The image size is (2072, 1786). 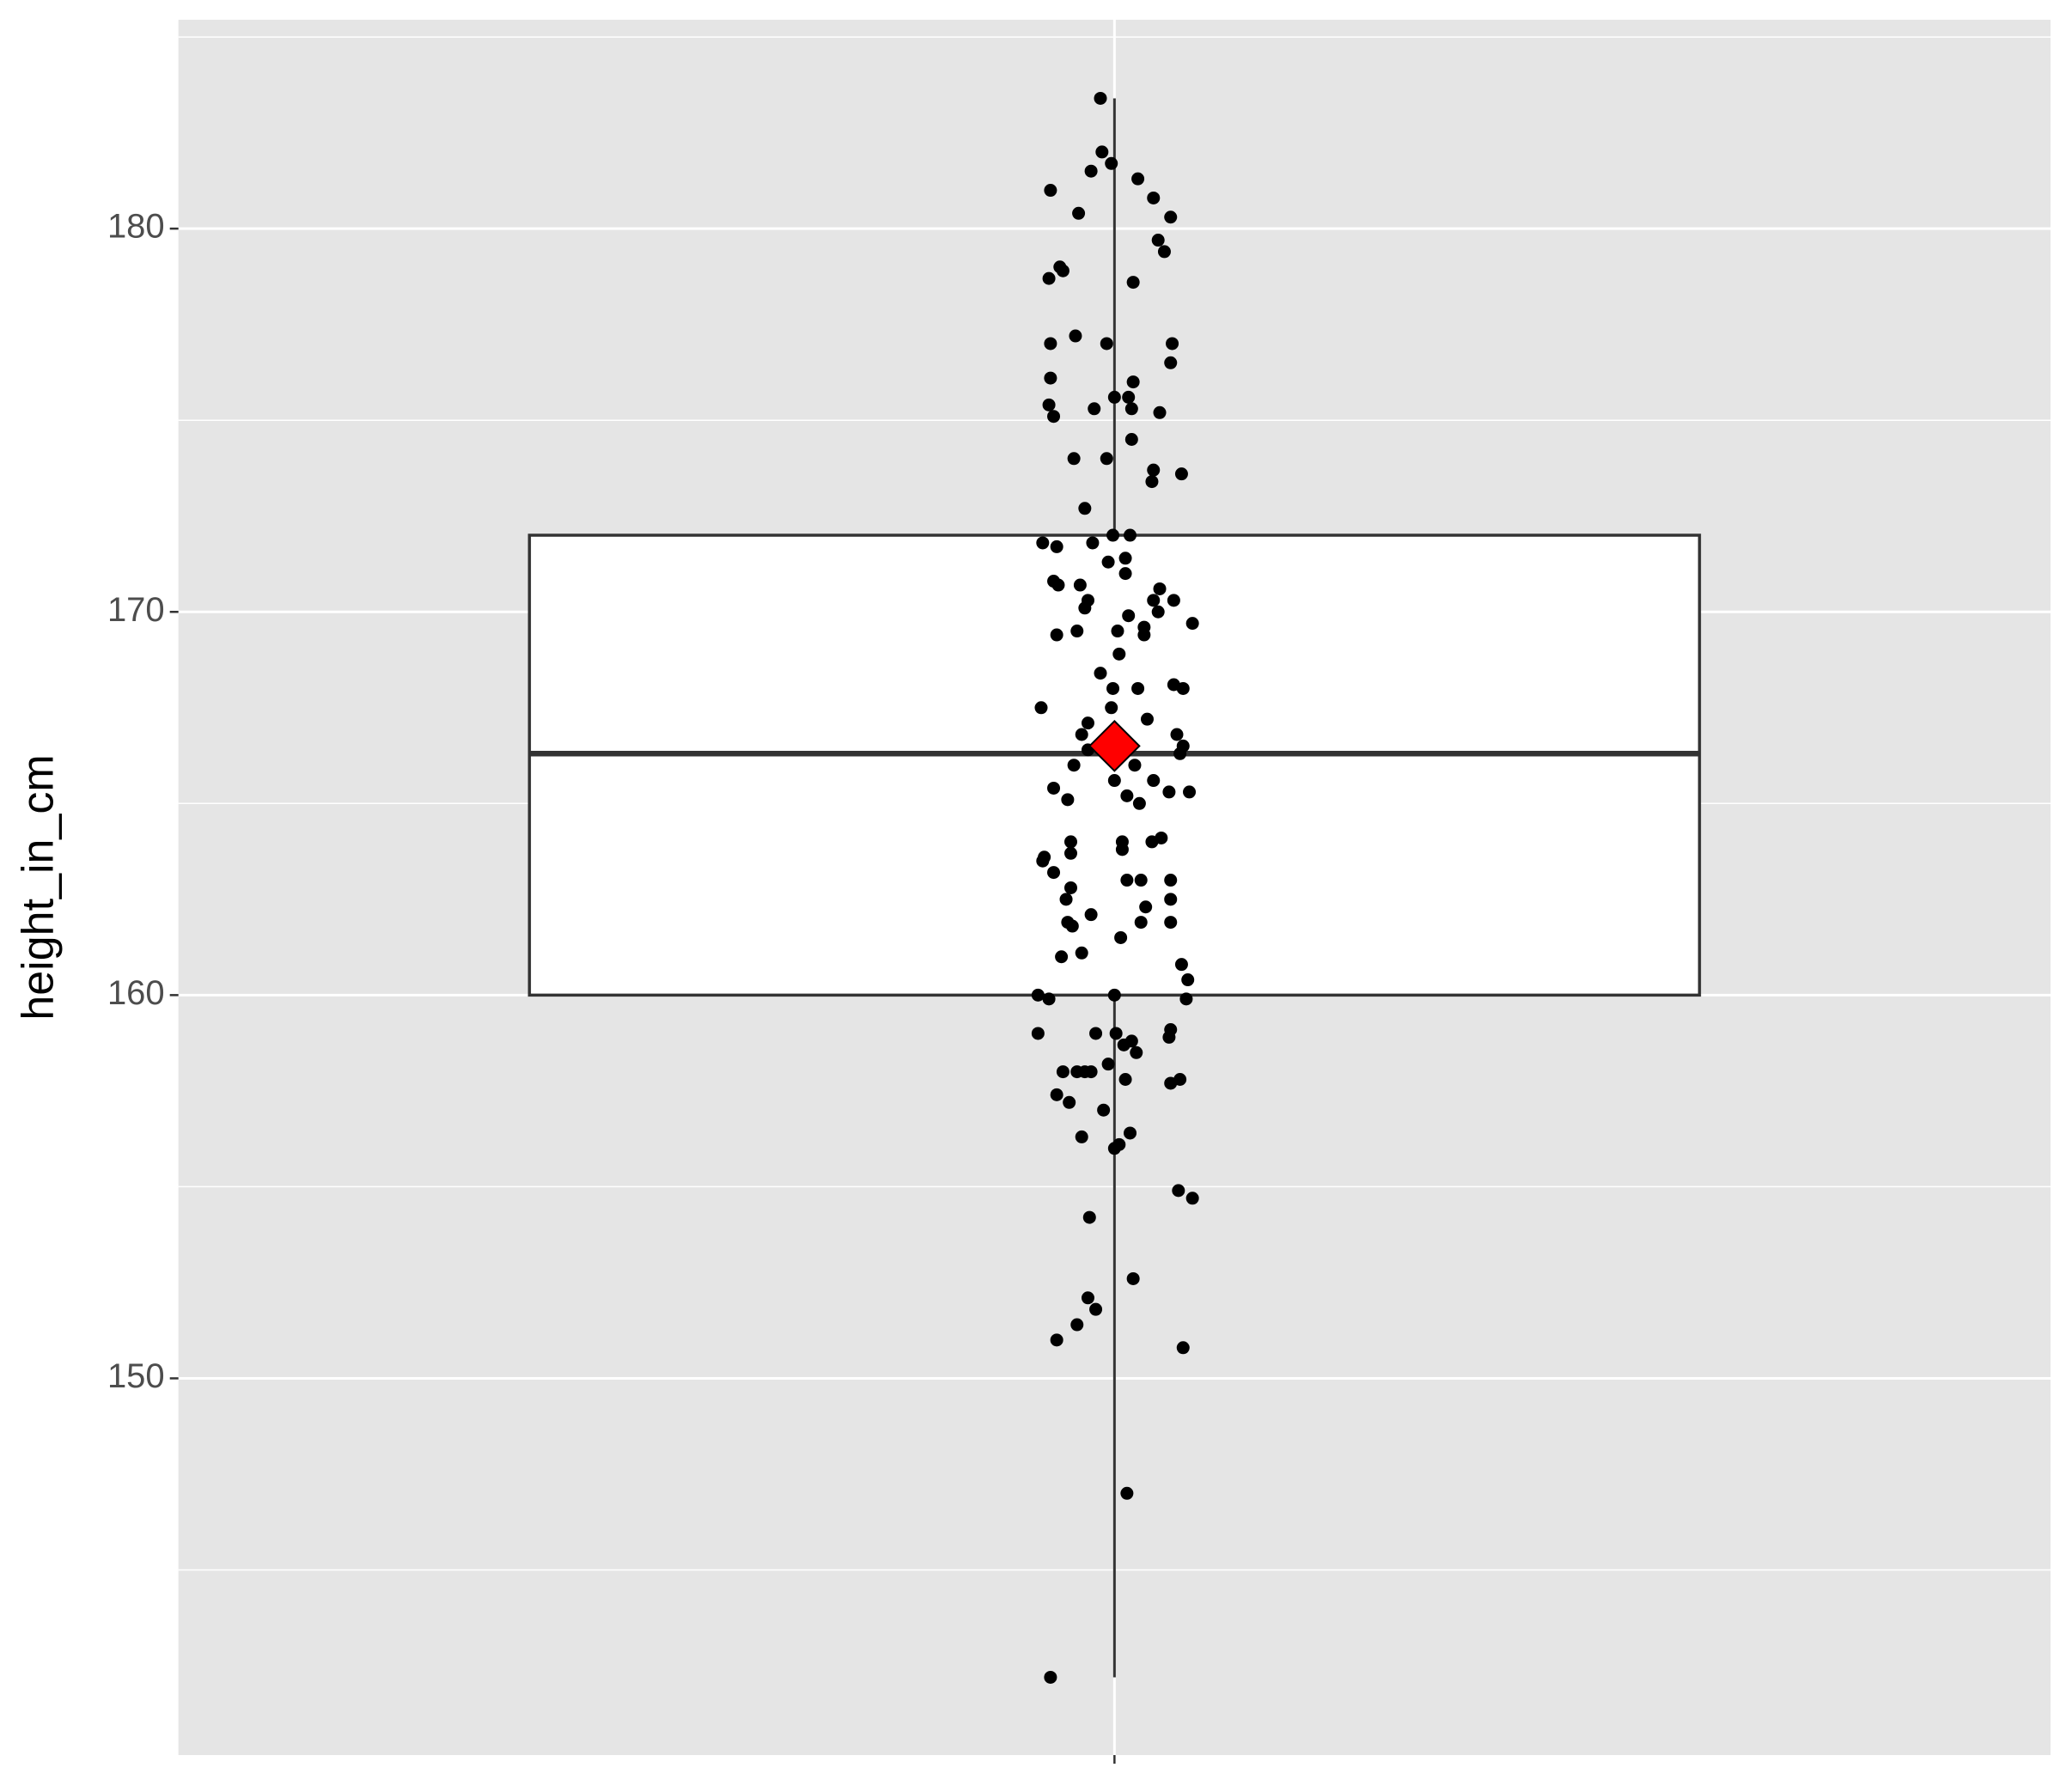 What do you see at coordinates (136, 993) in the screenshot?
I see `y-tick-label: 160` at bounding box center [136, 993].